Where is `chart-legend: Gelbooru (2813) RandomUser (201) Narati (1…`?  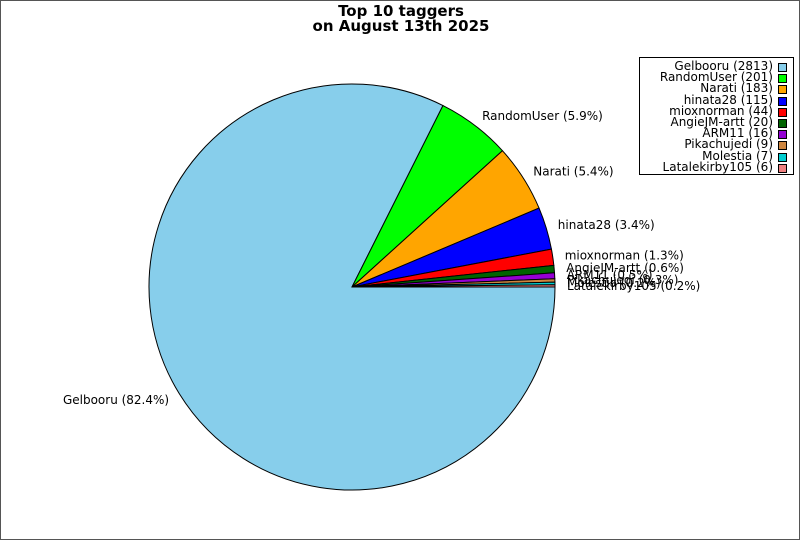 chart-legend: Gelbooru (2813) RandomUser (201) Narati (1… is located at coordinates (716, 116).